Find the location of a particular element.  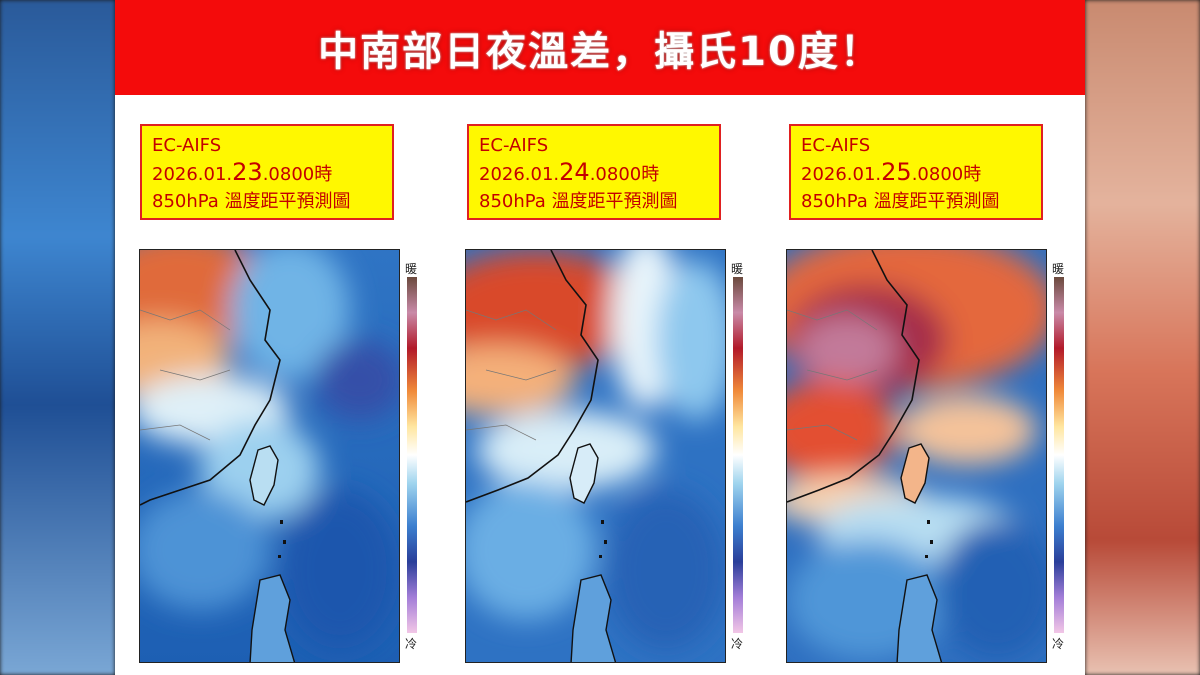

background-right-blur is located at coordinates (1142, 337).